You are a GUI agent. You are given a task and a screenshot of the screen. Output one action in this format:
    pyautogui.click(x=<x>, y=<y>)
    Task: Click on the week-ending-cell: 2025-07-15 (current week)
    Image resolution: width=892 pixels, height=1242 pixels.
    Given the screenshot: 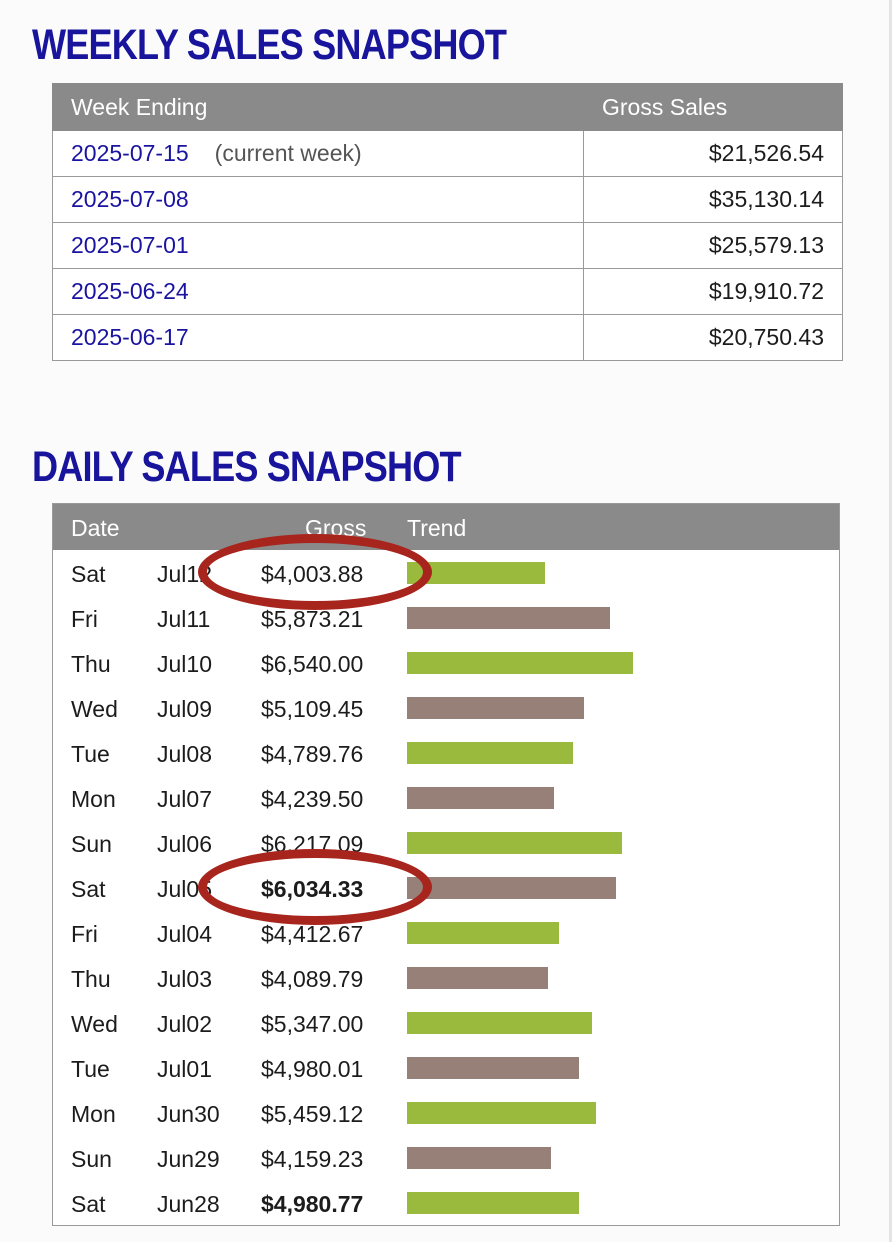 What is the action you would take?
    pyautogui.click(x=318, y=153)
    